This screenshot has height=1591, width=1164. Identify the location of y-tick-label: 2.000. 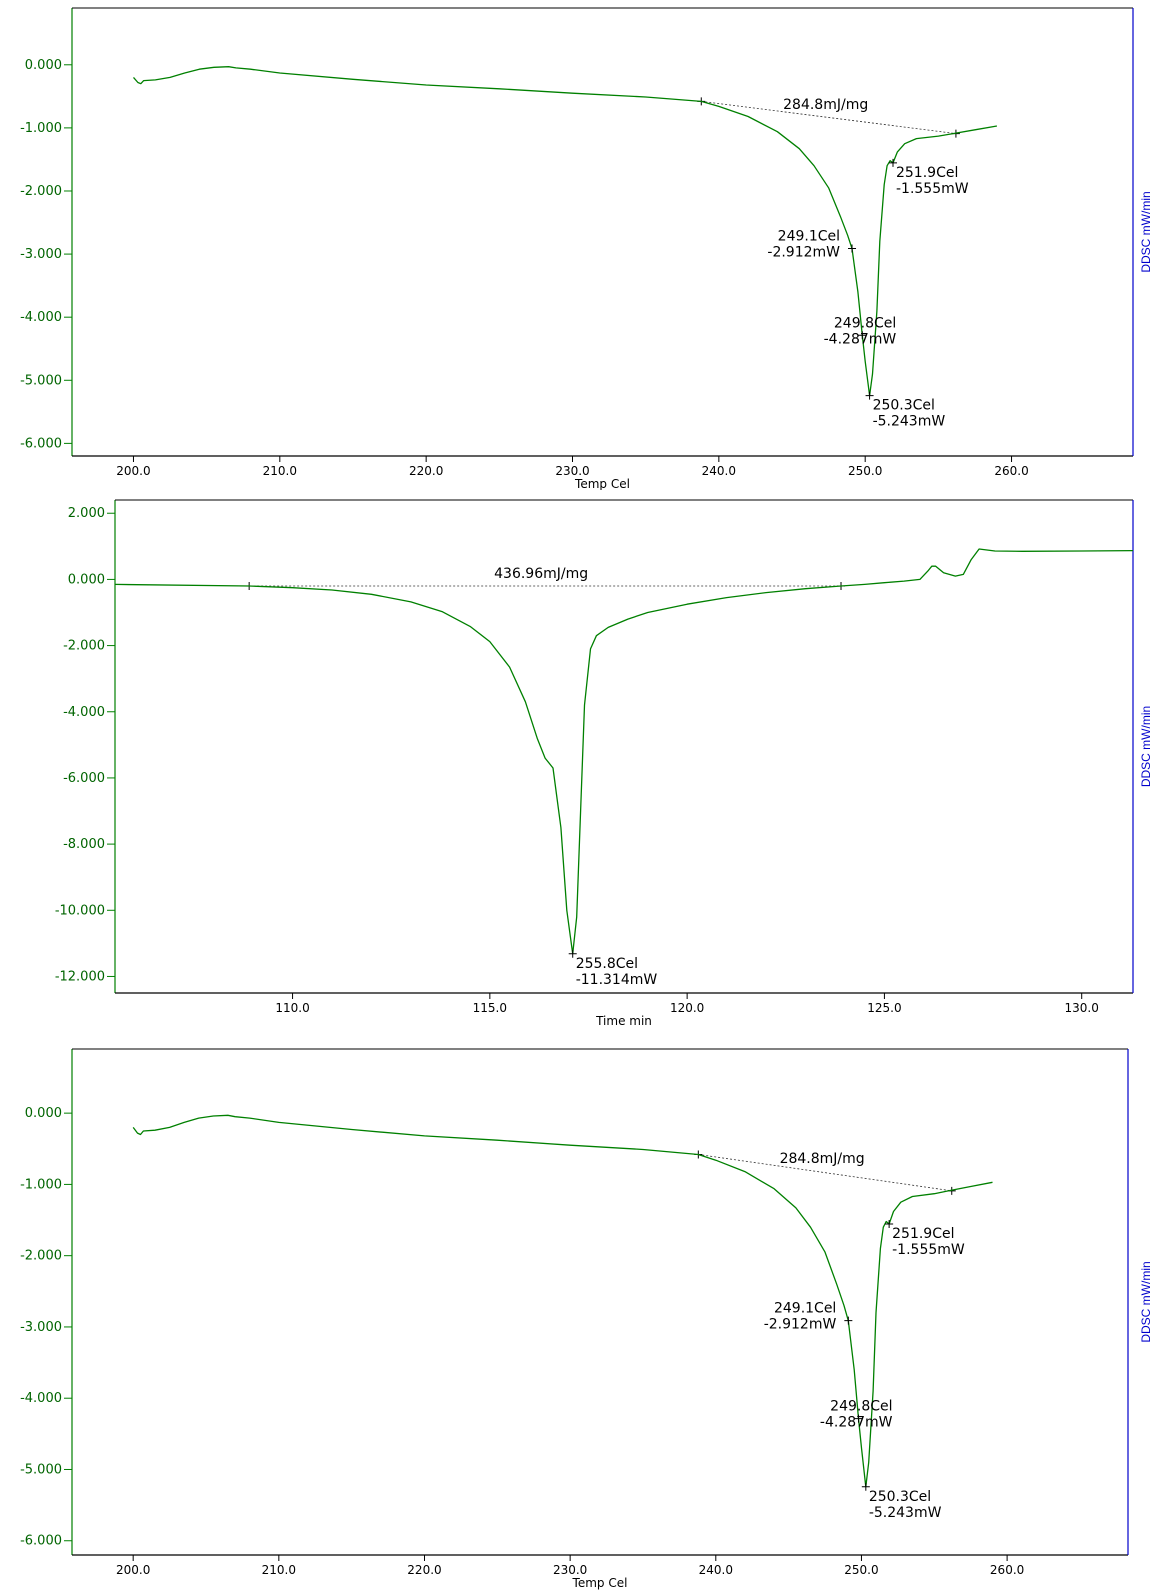
(86, 513).